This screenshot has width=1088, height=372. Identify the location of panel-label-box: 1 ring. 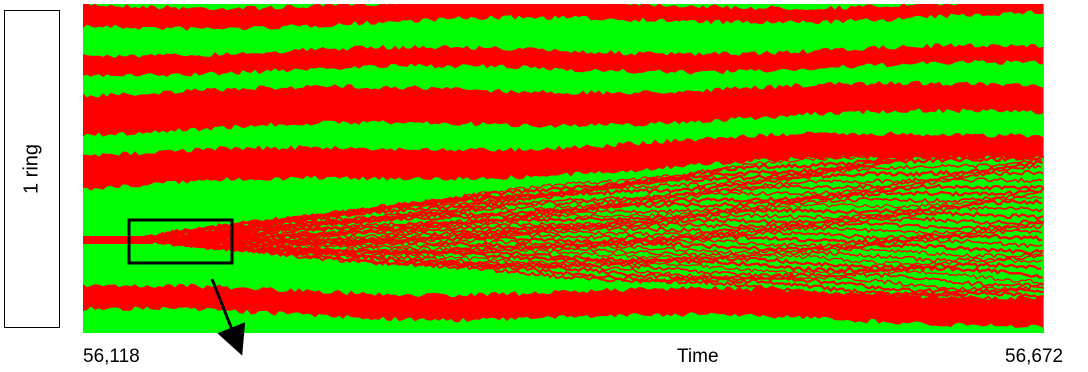
(32, 169).